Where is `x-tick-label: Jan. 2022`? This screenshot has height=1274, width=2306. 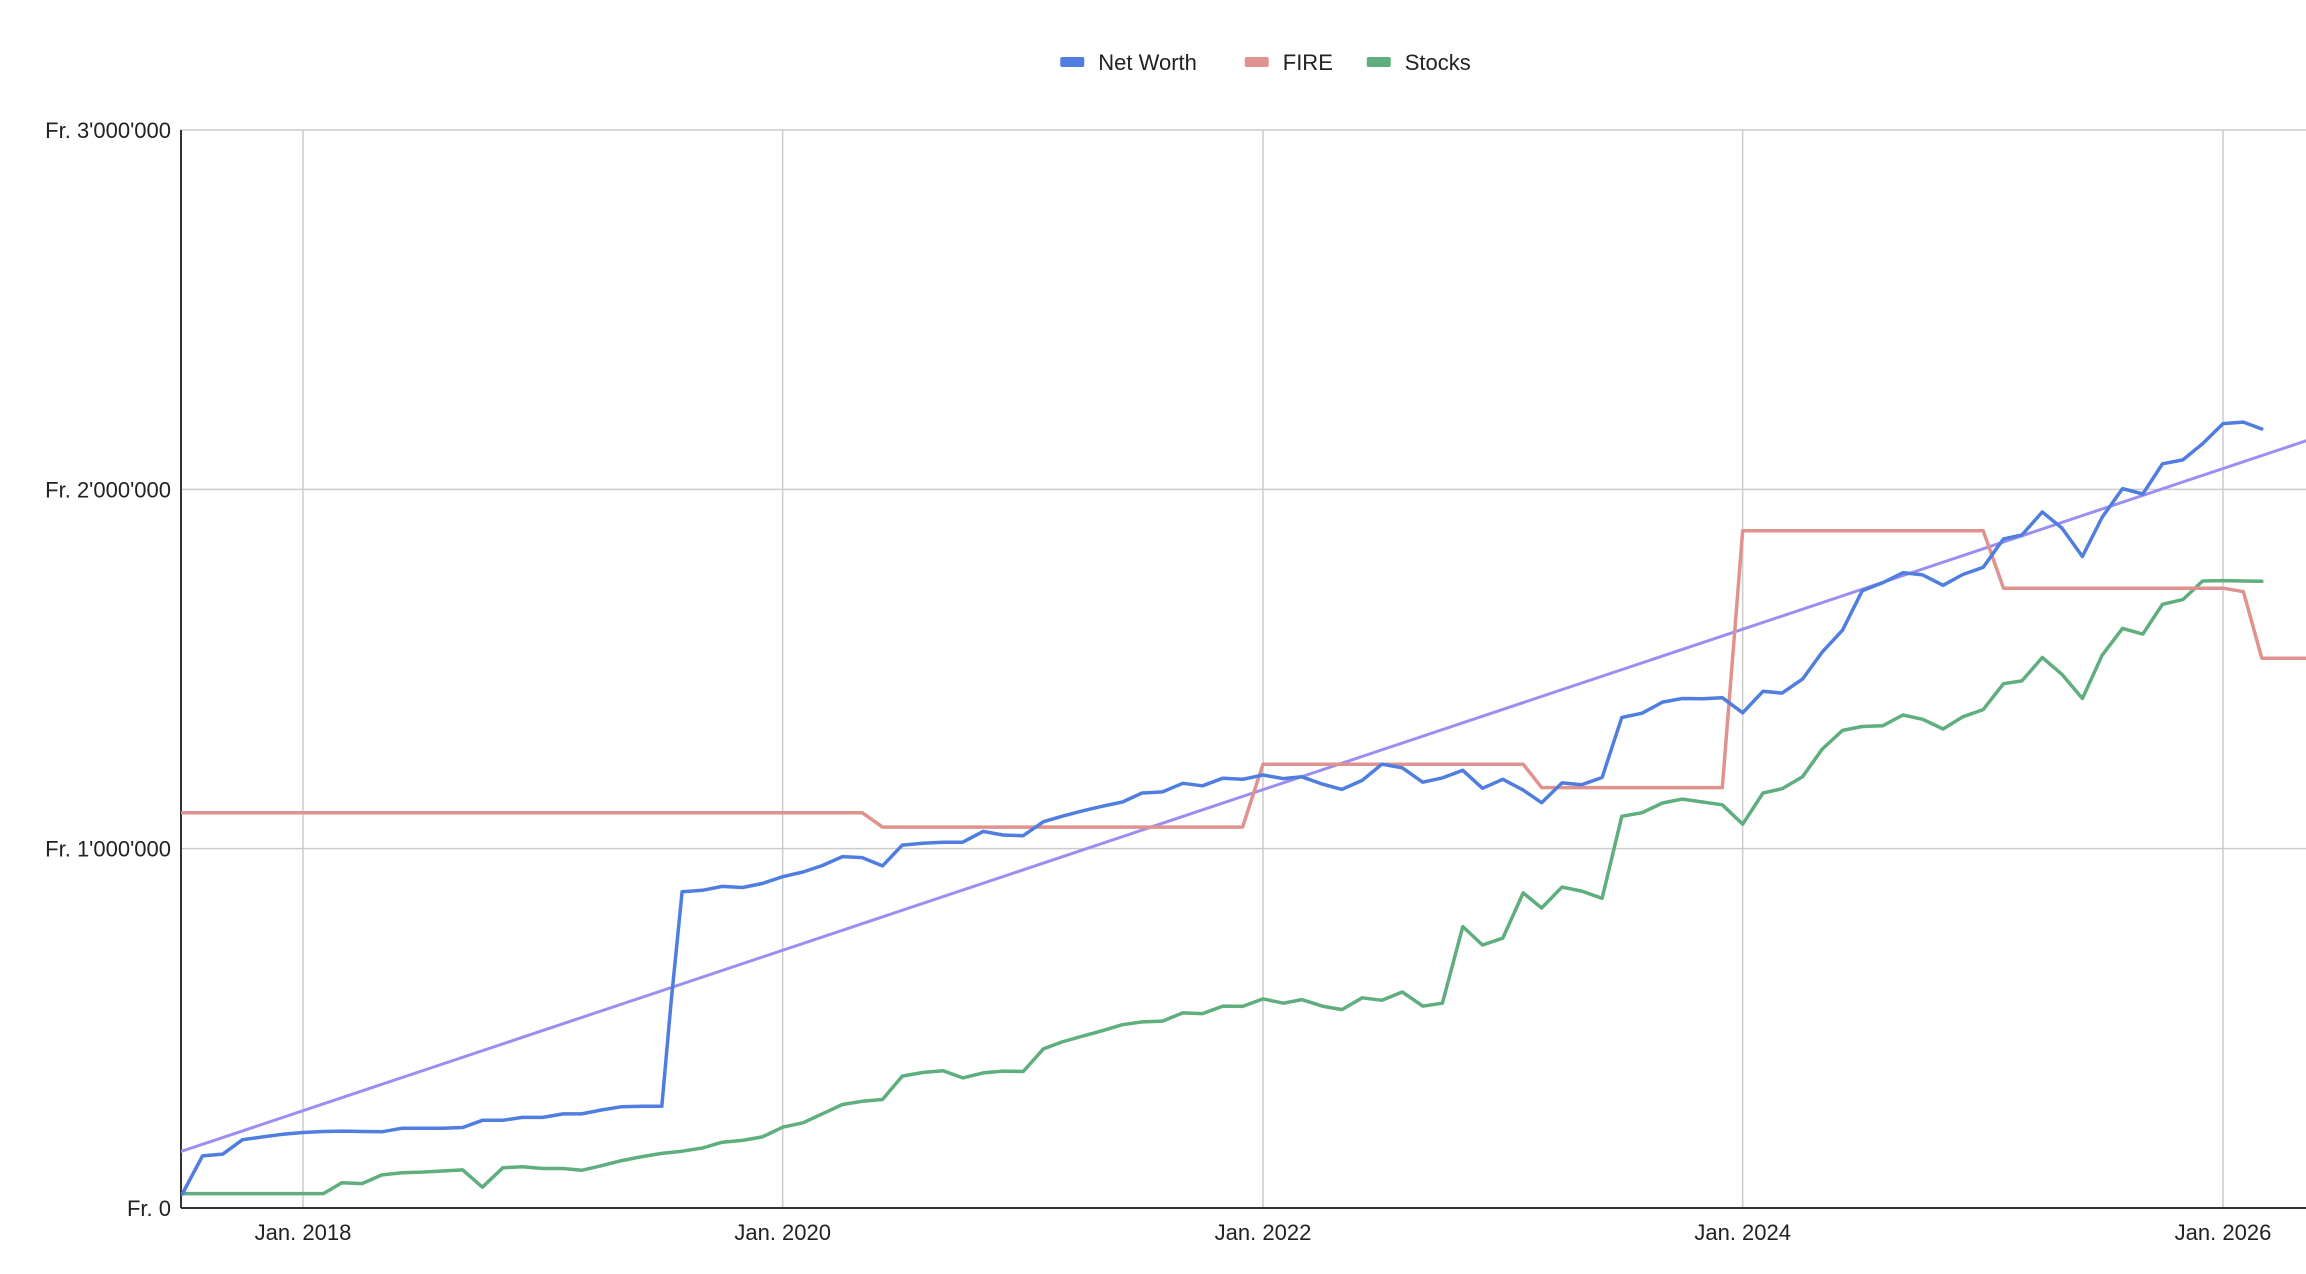
x-tick-label: Jan. 2022 is located at coordinates (1263, 1232).